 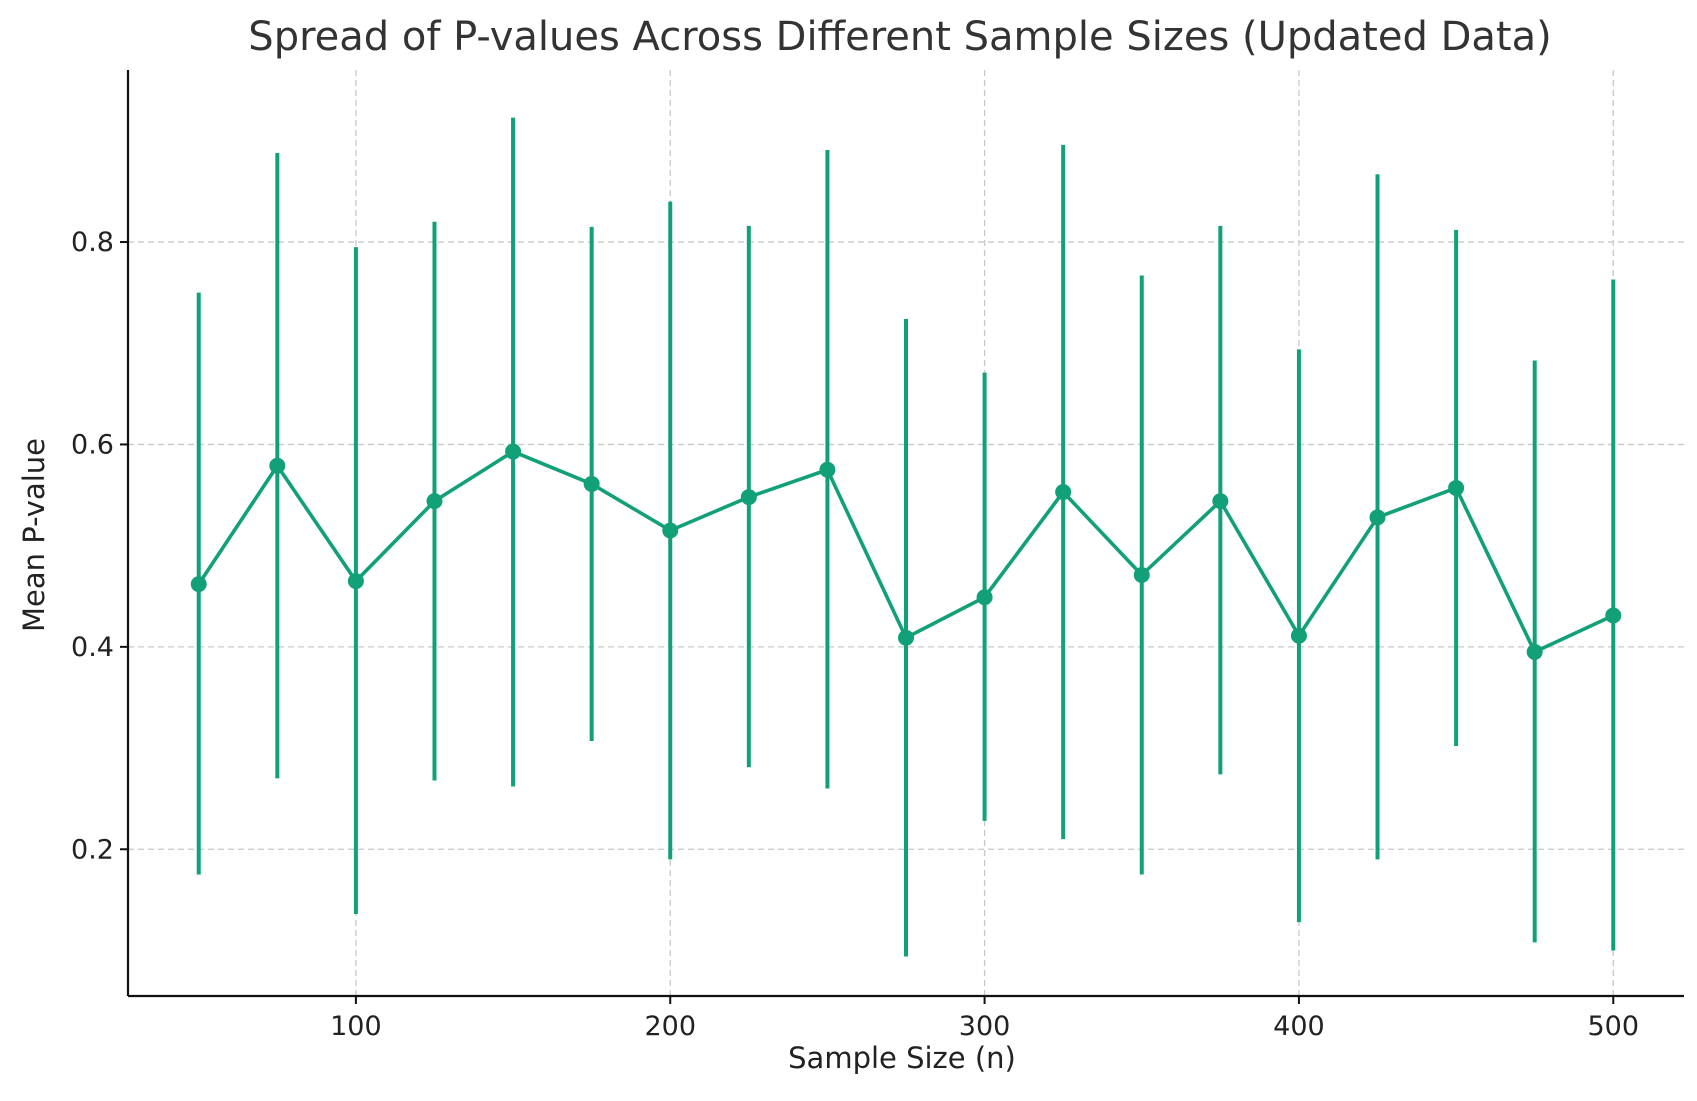 What do you see at coordinates (1613, 1026) in the screenshot?
I see `x-tick-label: 500` at bounding box center [1613, 1026].